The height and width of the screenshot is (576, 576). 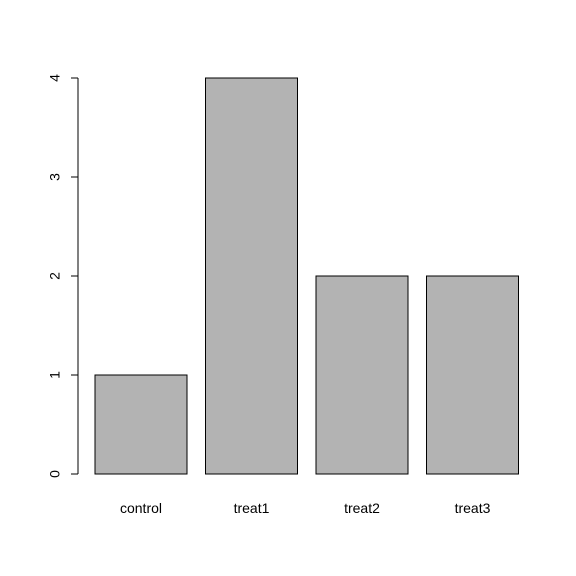 What do you see at coordinates (362, 508) in the screenshot?
I see `x-category-label: treat2` at bounding box center [362, 508].